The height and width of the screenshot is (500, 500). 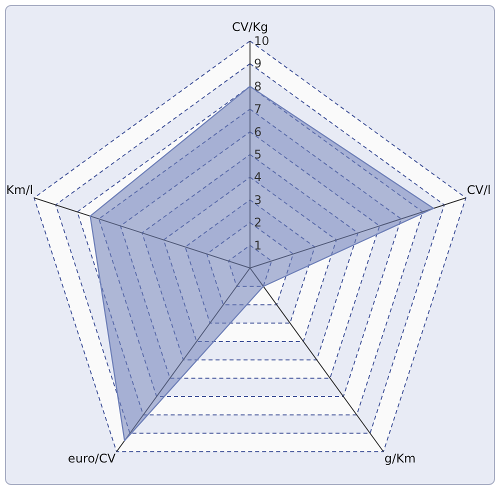 I want to click on y-tick-label: 2, so click(x=258, y=223).